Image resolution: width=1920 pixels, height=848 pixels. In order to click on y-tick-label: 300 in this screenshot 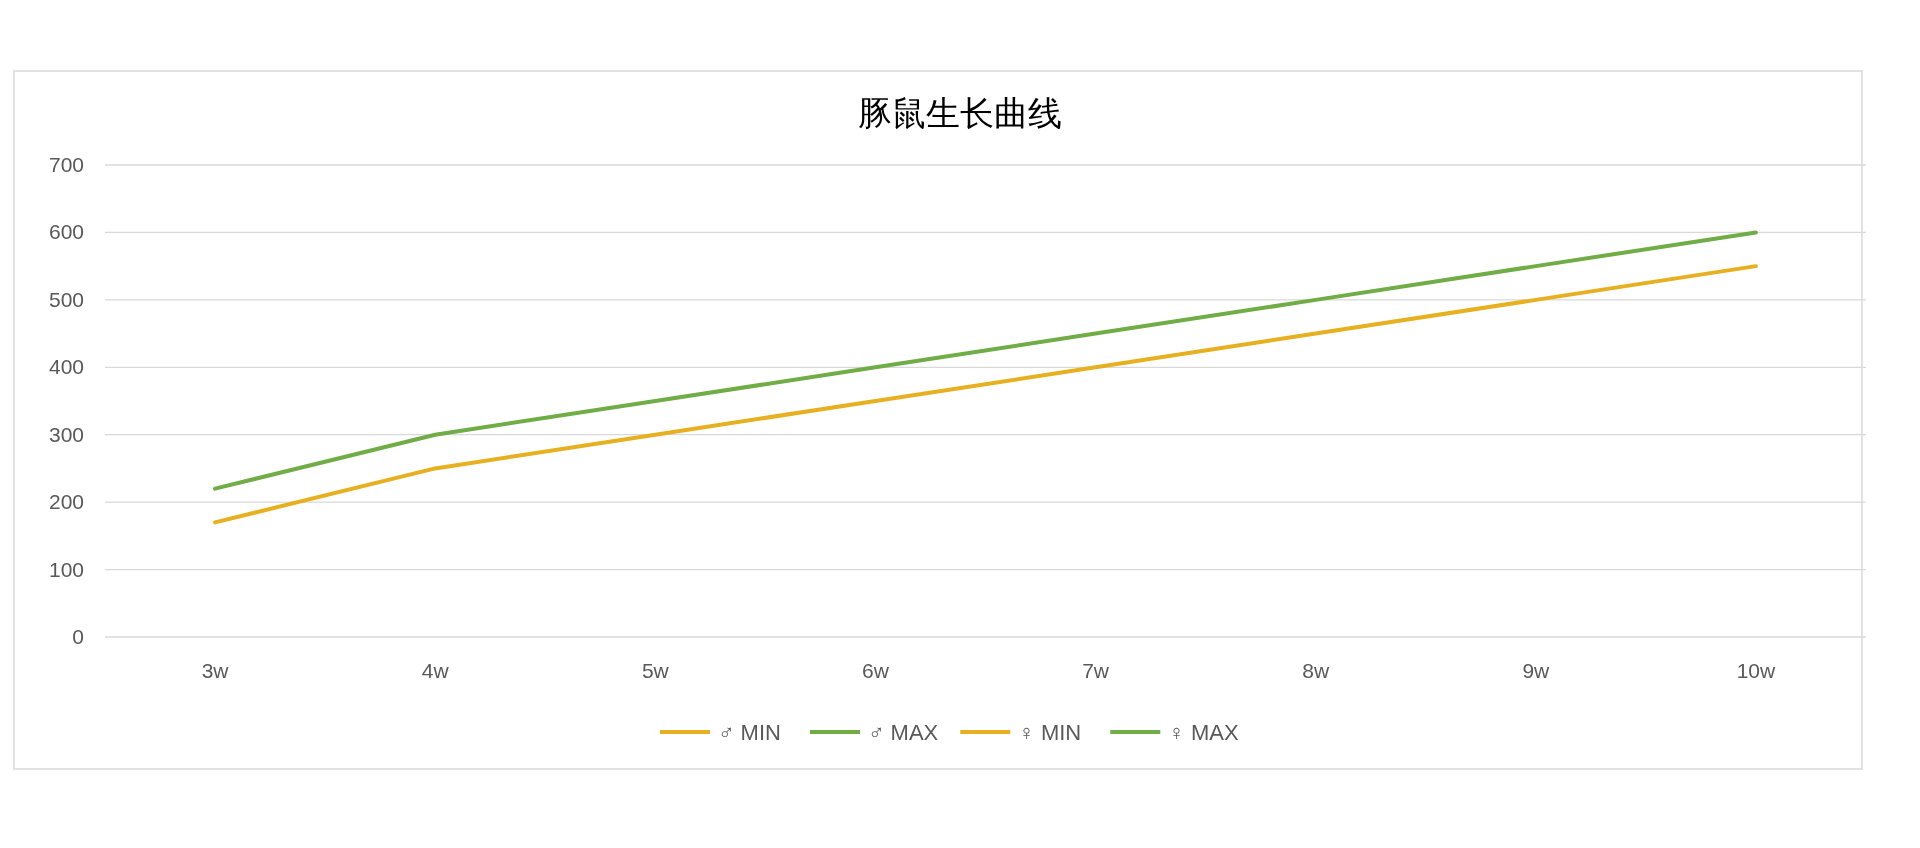, I will do `click(66, 434)`.